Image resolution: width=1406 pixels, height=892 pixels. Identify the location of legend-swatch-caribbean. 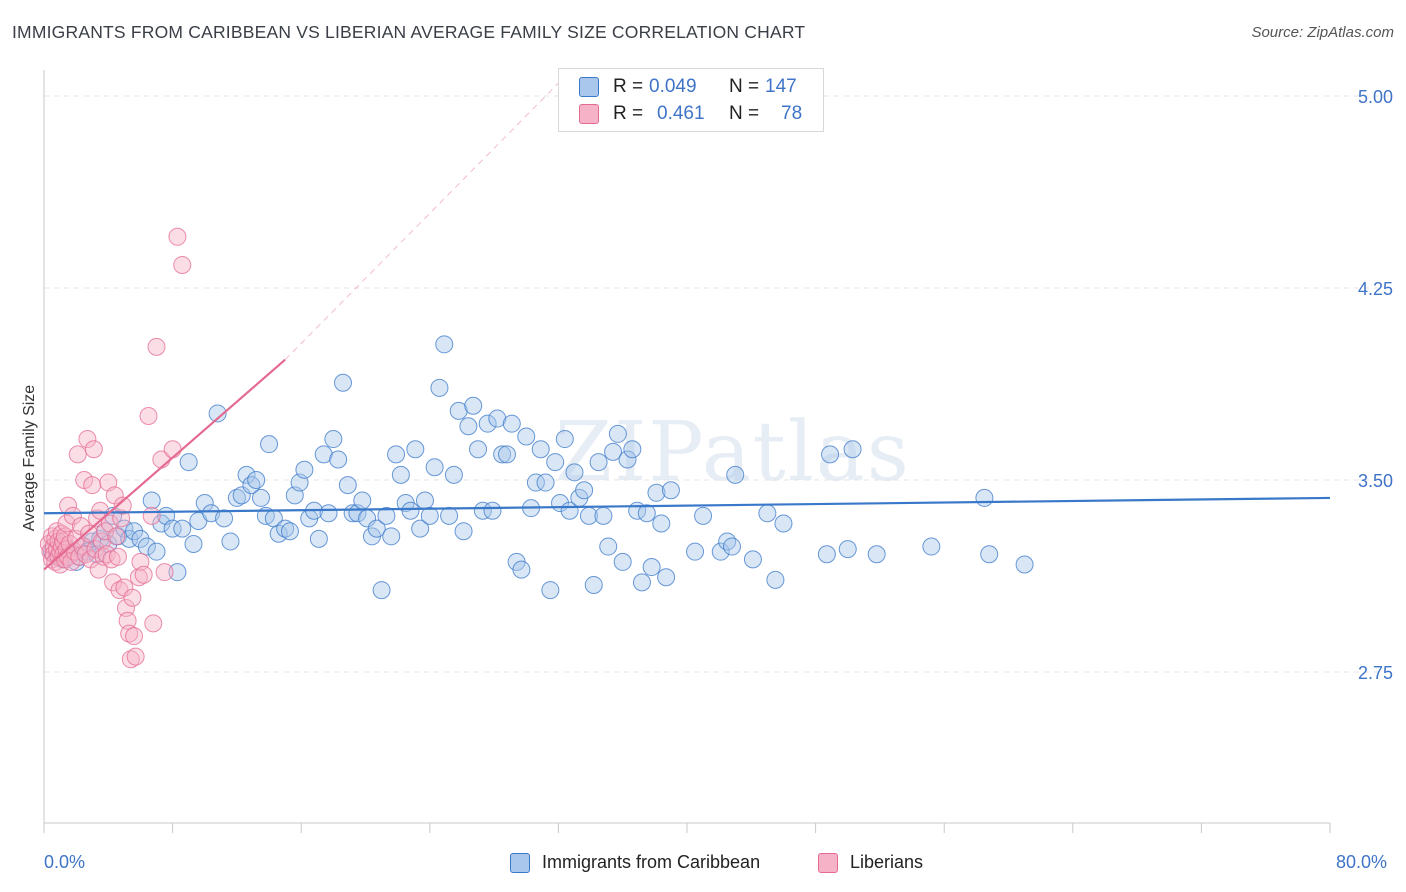
(589, 87).